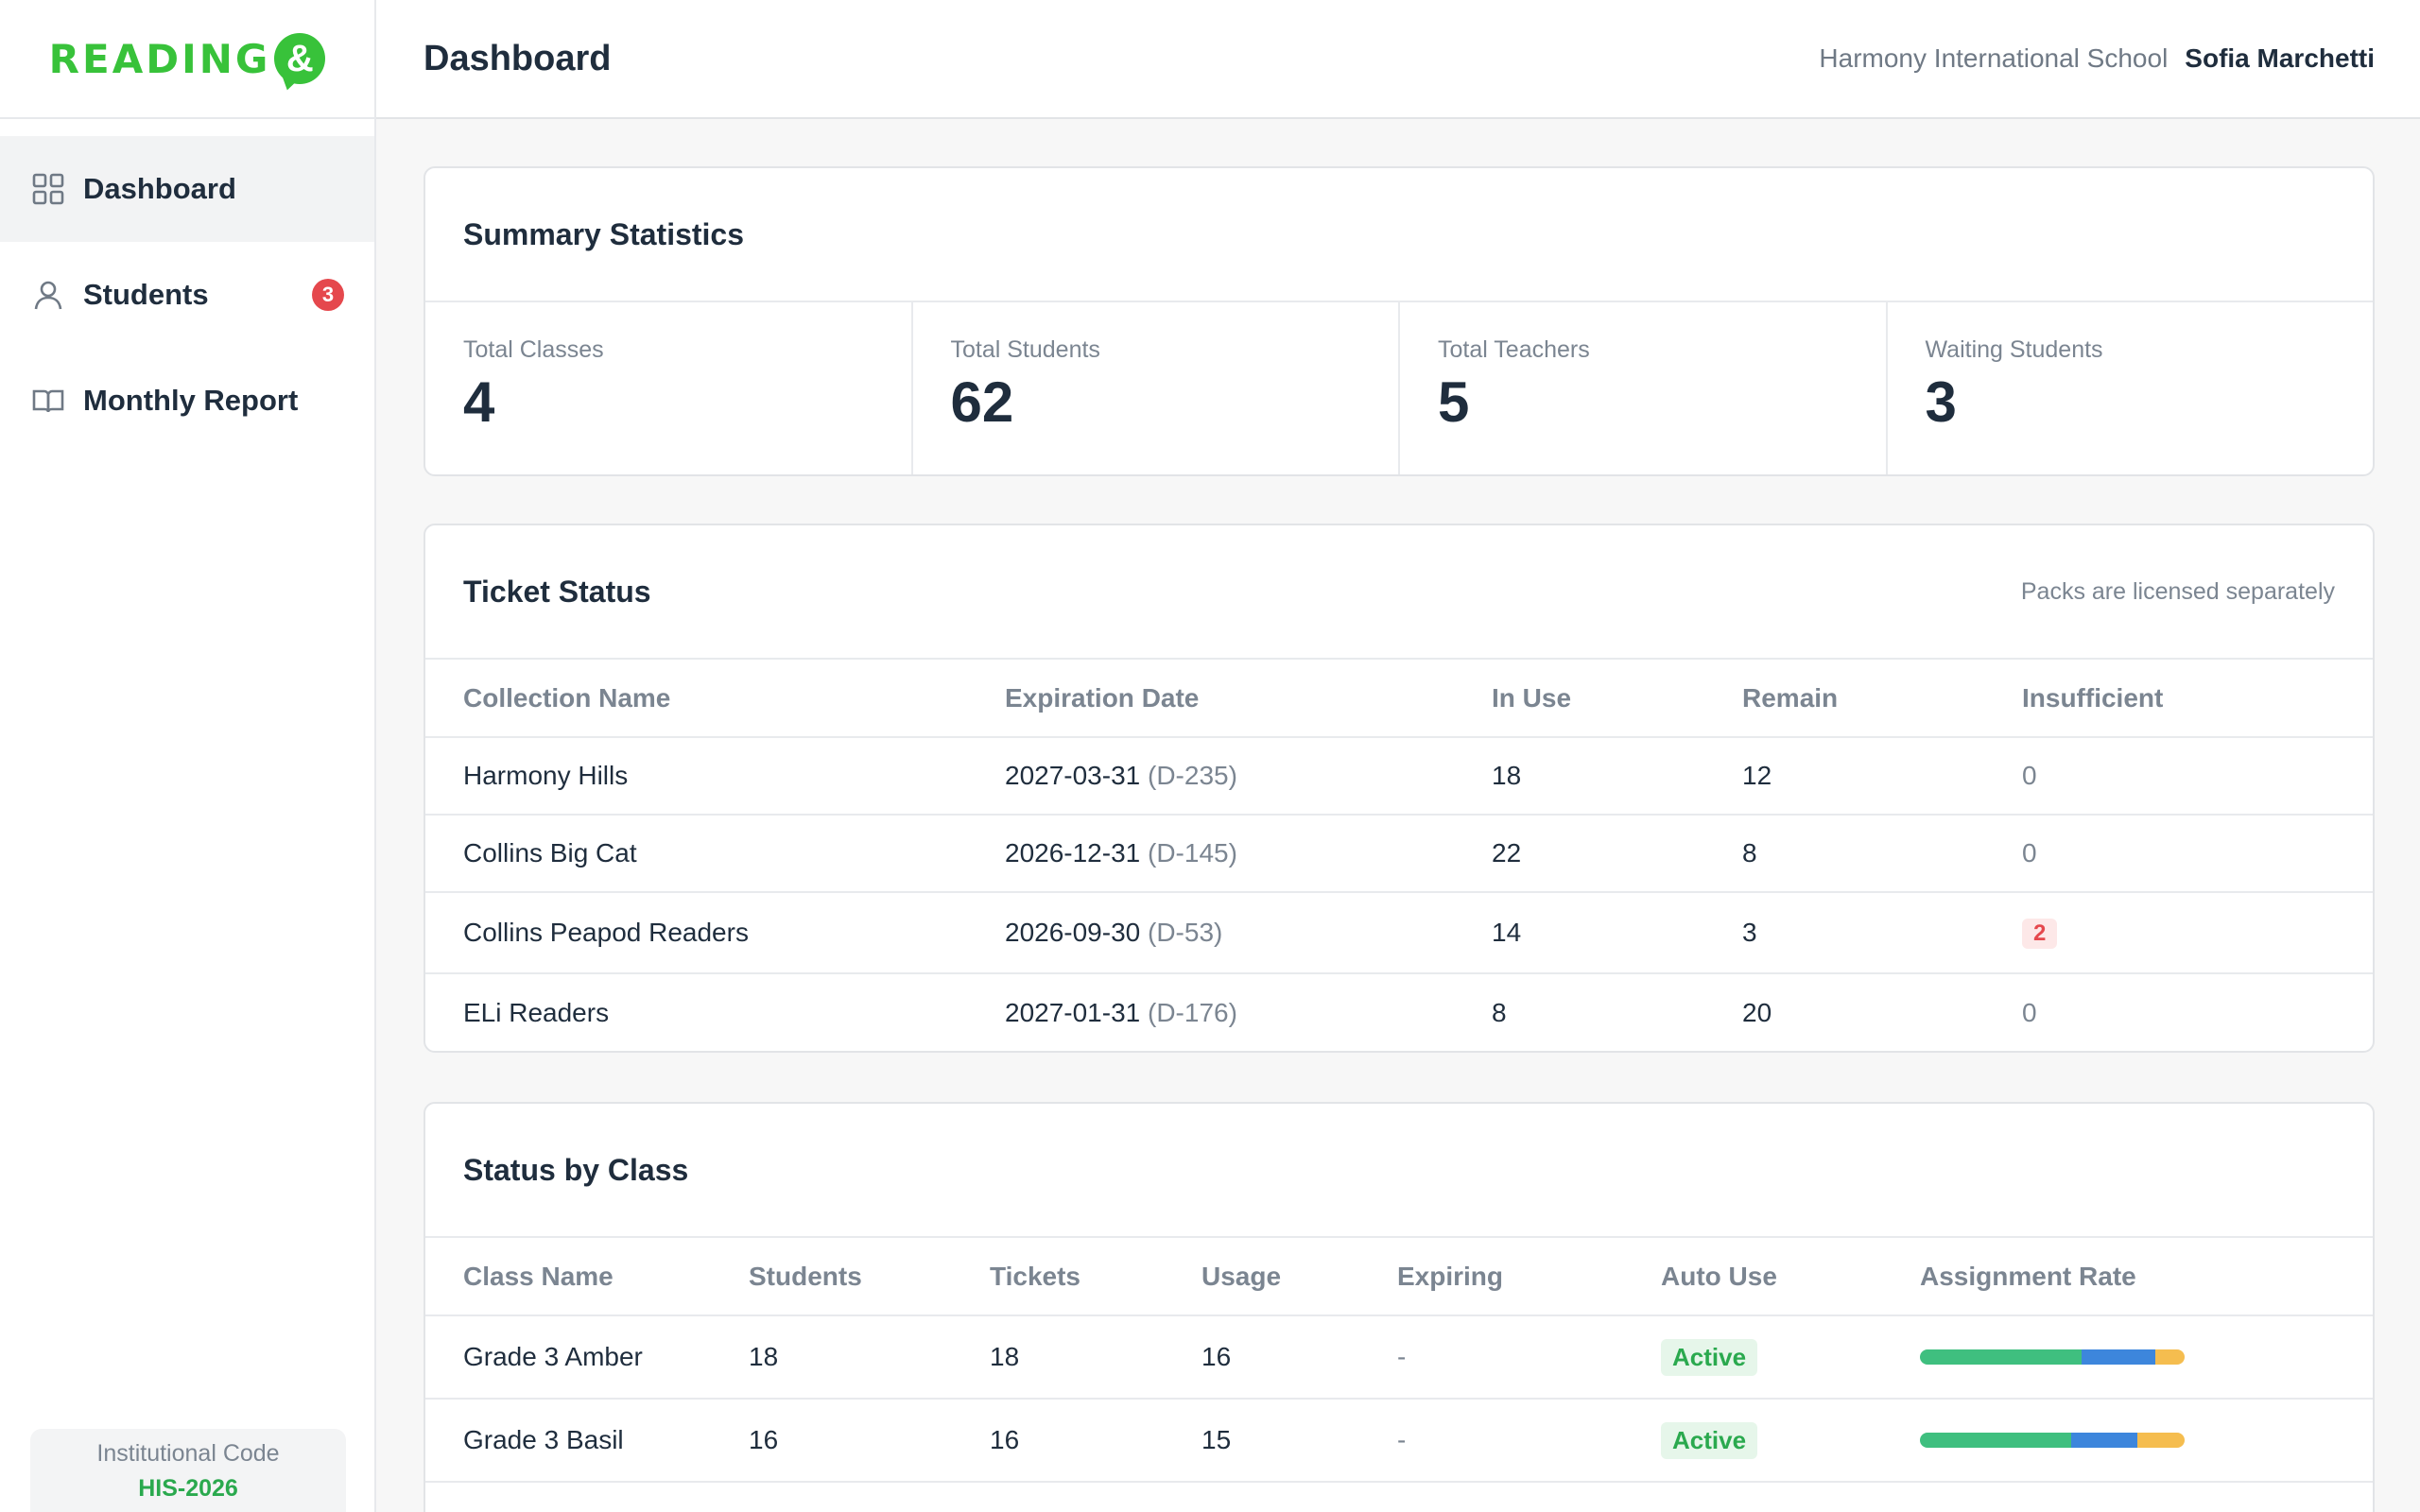 The image size is (2420, 1512). I want to click on insufficient-cell: 2, so click(2197, 932).